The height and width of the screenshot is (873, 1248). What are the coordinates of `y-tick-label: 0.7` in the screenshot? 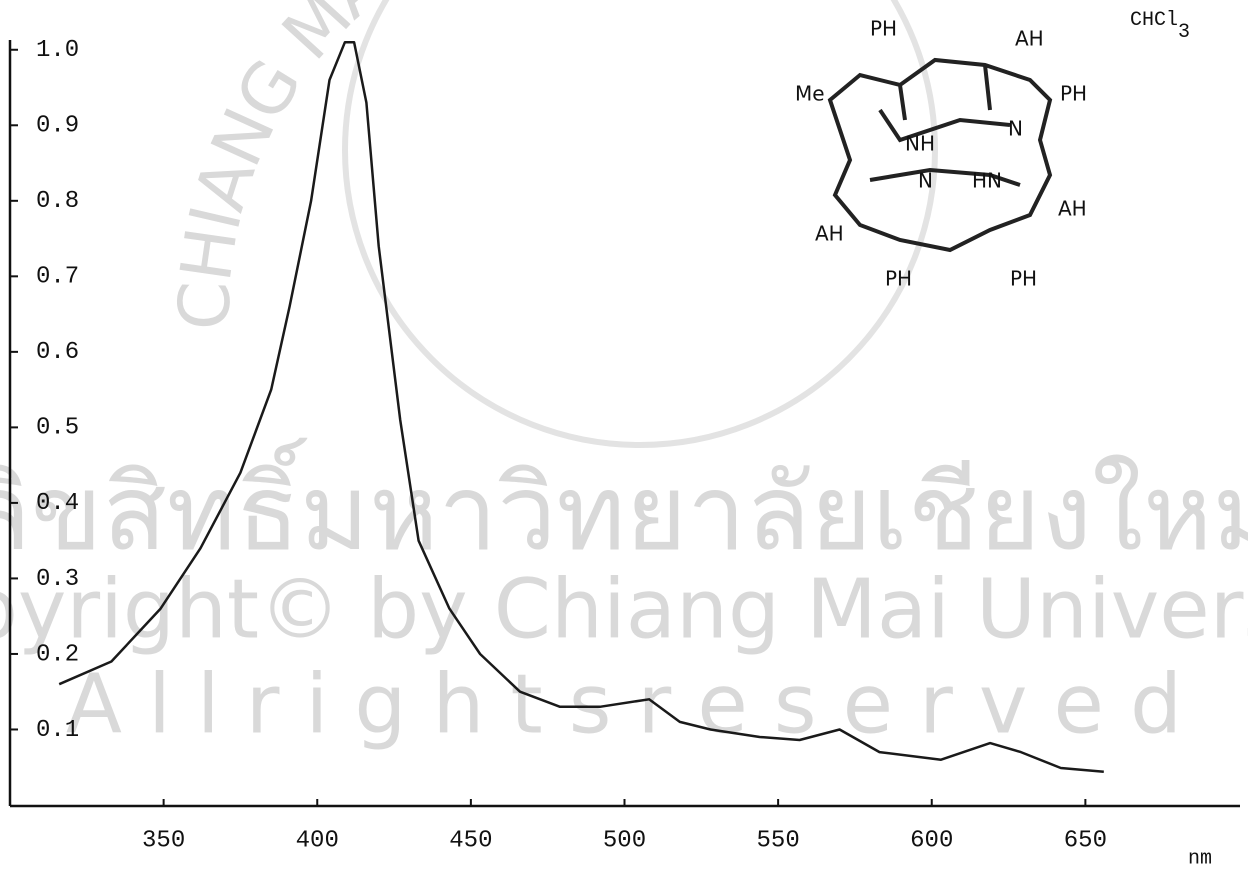 It's located at (57, 277).